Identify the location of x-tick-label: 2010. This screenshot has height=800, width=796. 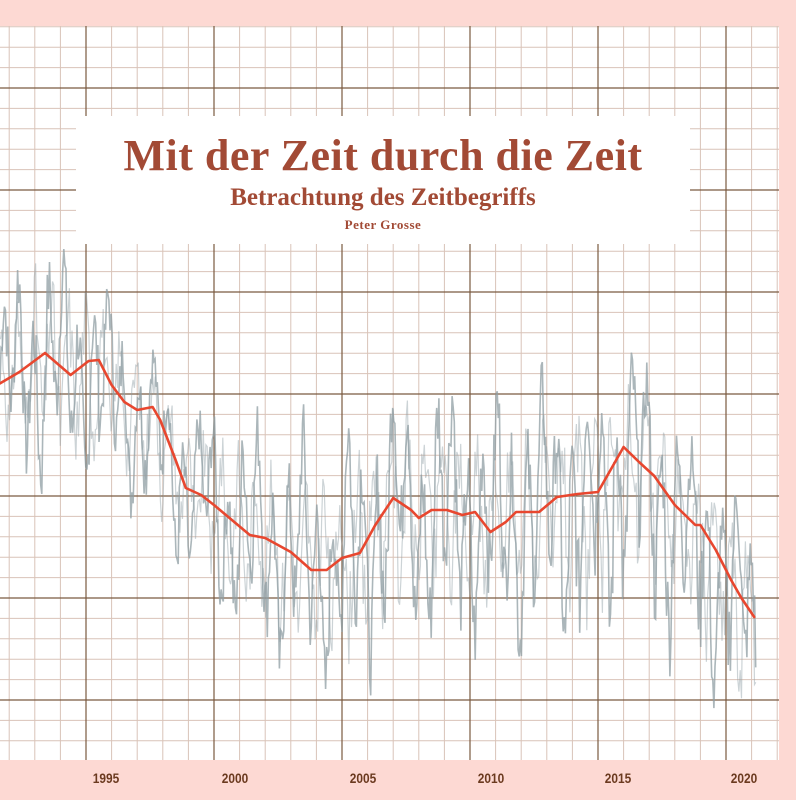
(491, 778).